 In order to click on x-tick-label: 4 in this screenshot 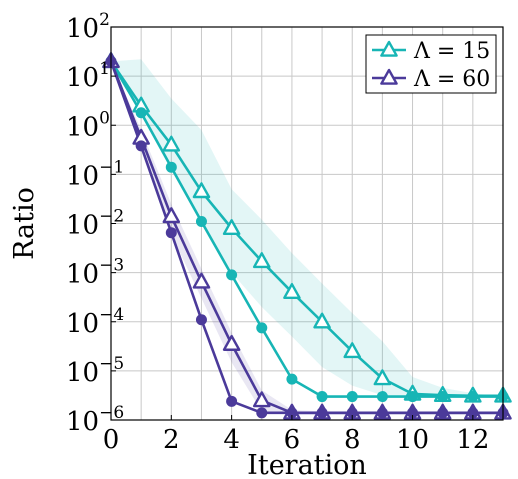, I will do `click(231, 440)`.